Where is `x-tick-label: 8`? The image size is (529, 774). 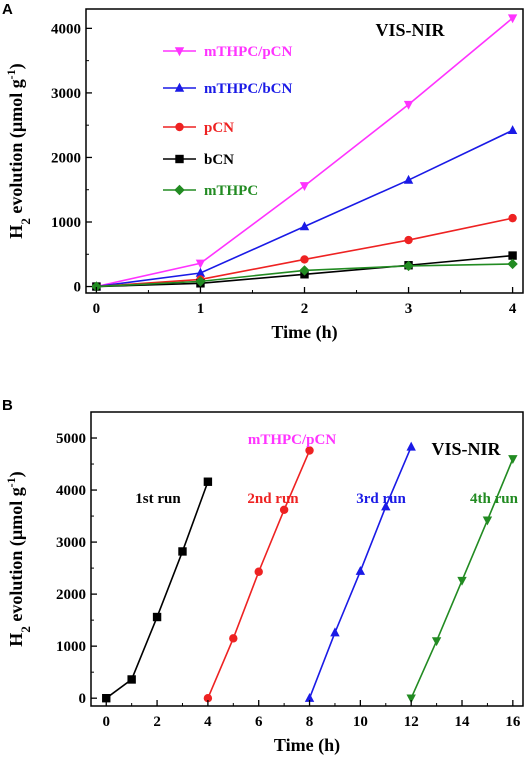
x-tick-label: 8 is located at coordinates (310, 722).